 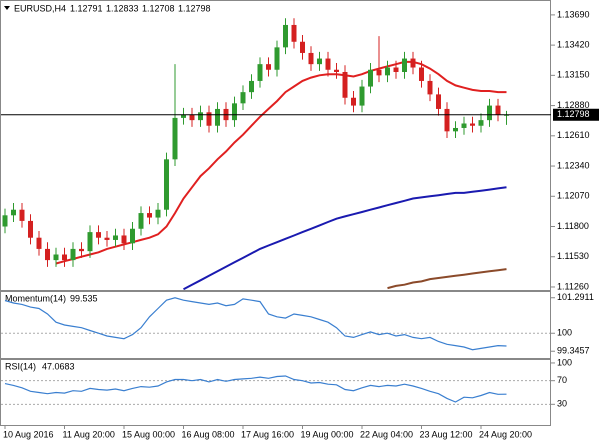 What do you see at coordinates (267, 434) in the screenshot?
I see `x-tick-label: 17 Aug 16:00` at bounding box center [267, 434].